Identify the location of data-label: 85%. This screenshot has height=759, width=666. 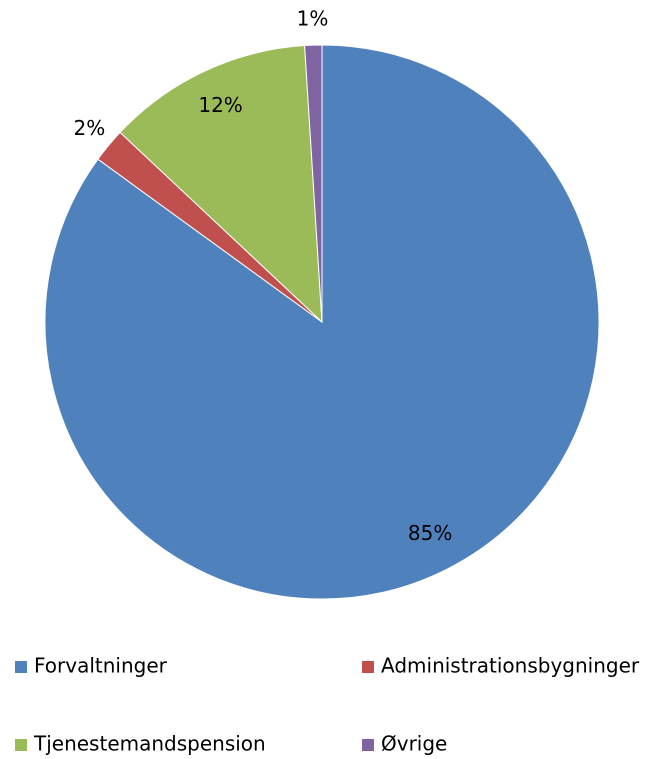
(430, 533).